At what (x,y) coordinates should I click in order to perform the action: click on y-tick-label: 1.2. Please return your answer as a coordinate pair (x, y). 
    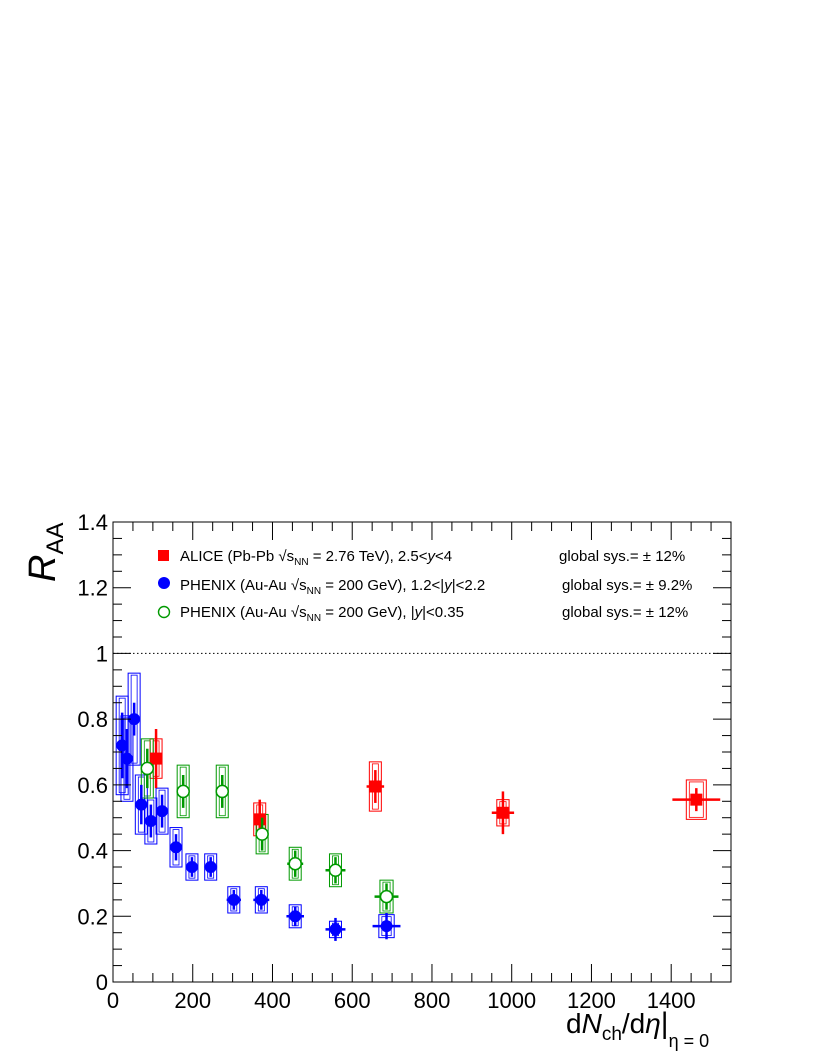
    Looking at the image, I should click on (92, 588).